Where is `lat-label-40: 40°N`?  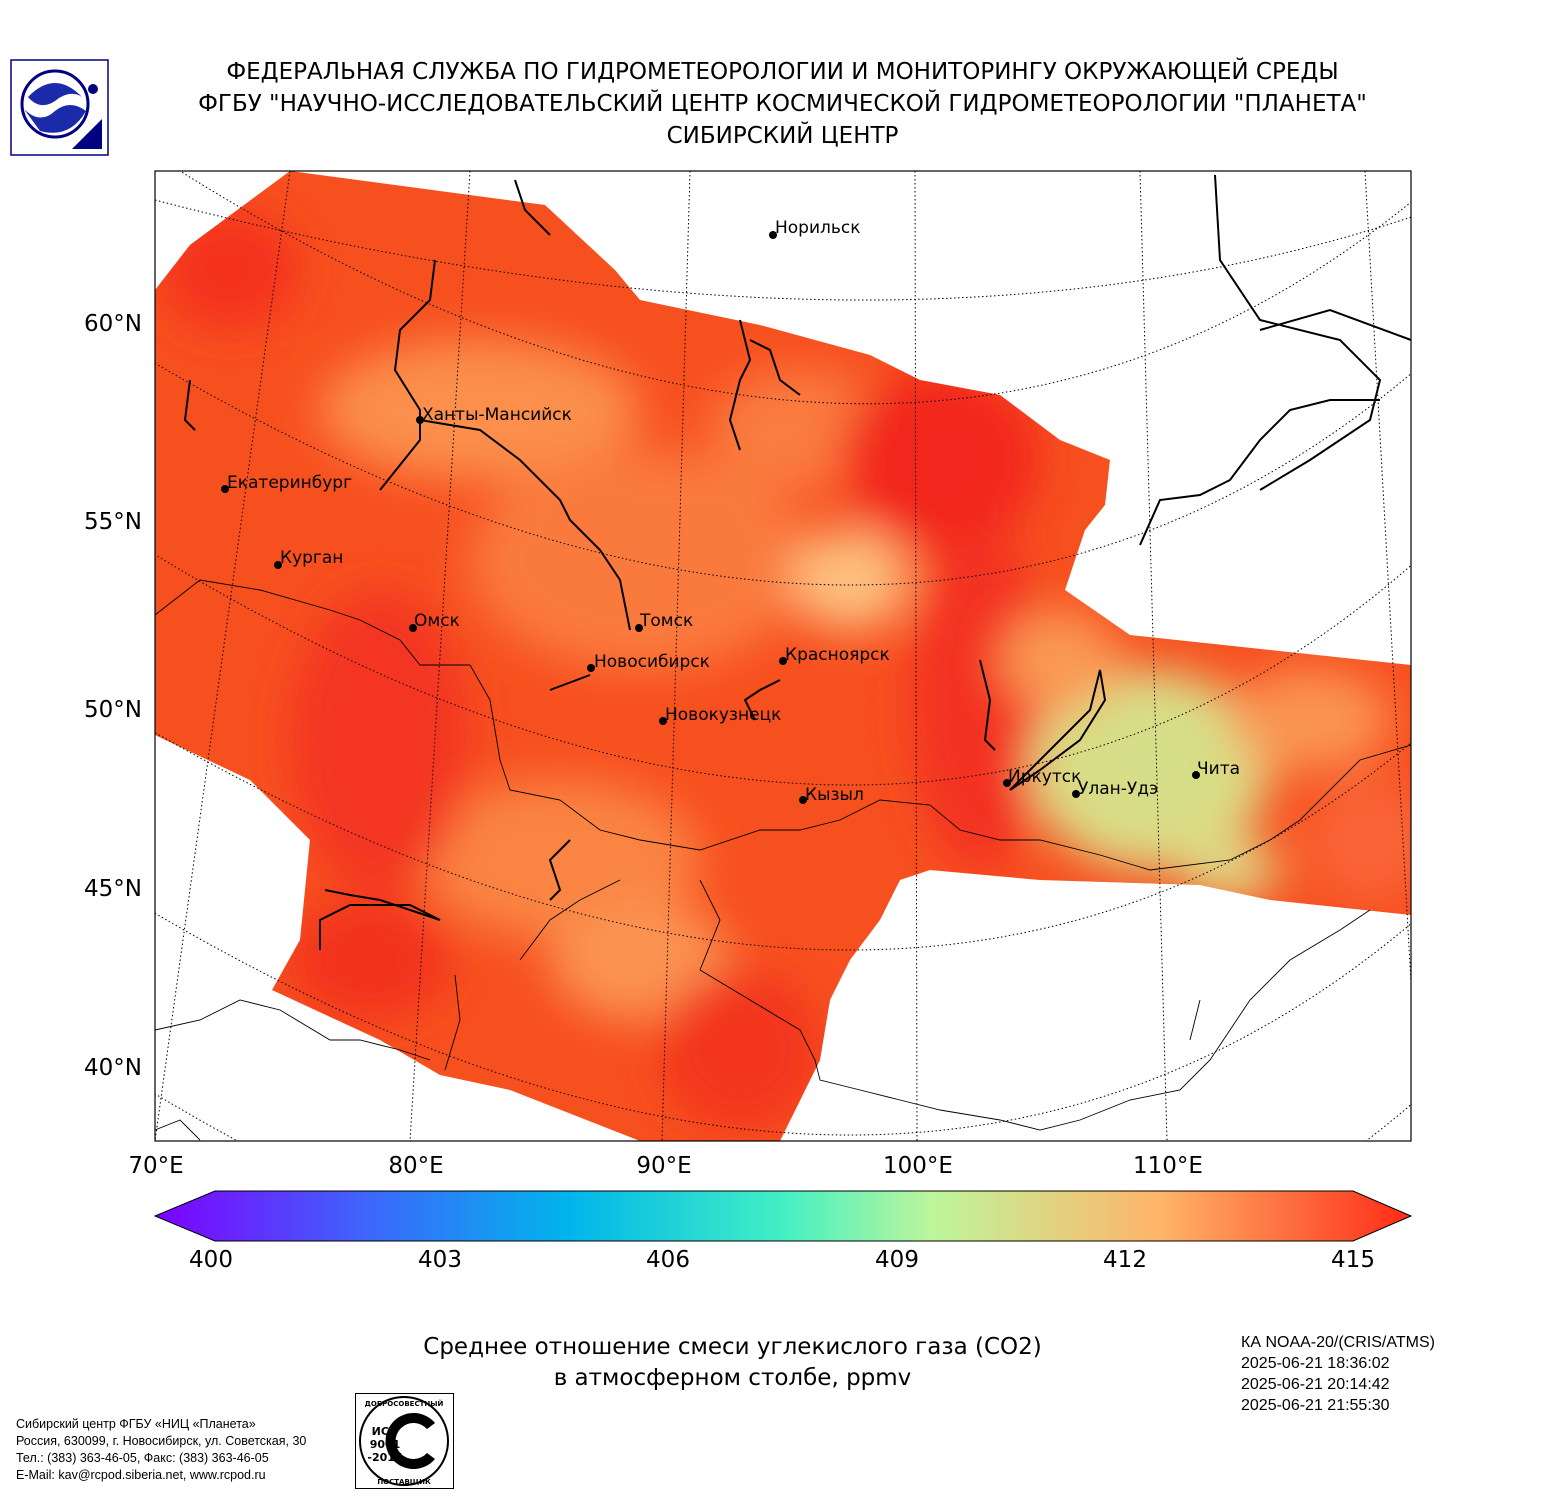
lat-label-40: 40°N is located at coordinates (113, 1068).